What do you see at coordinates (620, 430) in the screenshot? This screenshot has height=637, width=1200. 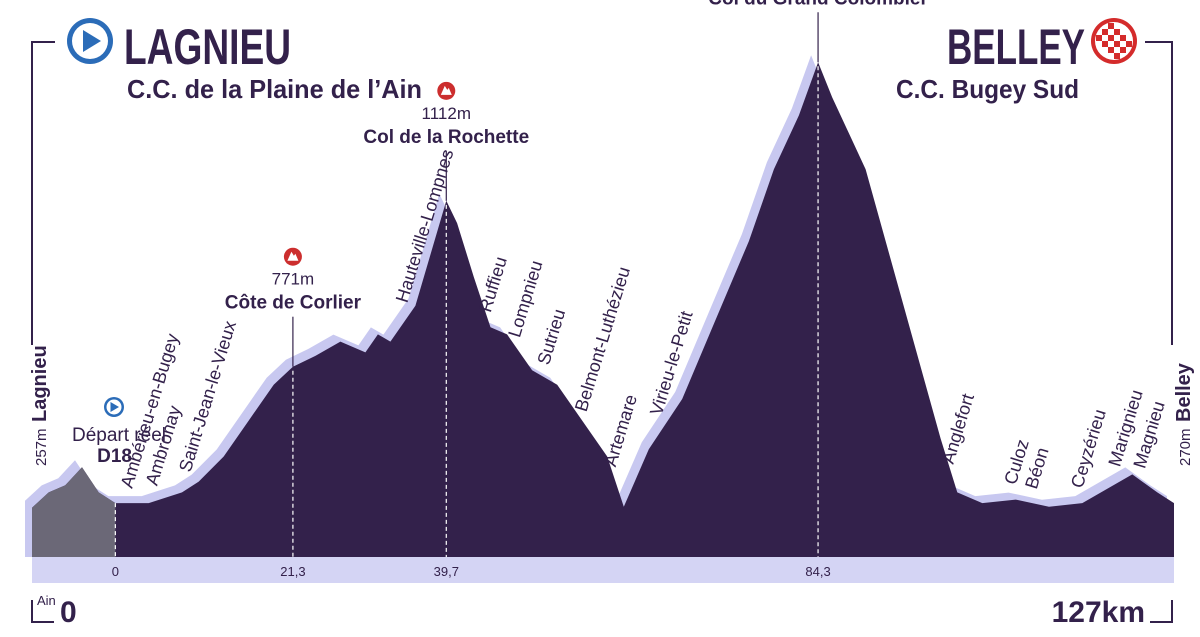 I see `place-label: Artemare` at bounding box center [620, 430].